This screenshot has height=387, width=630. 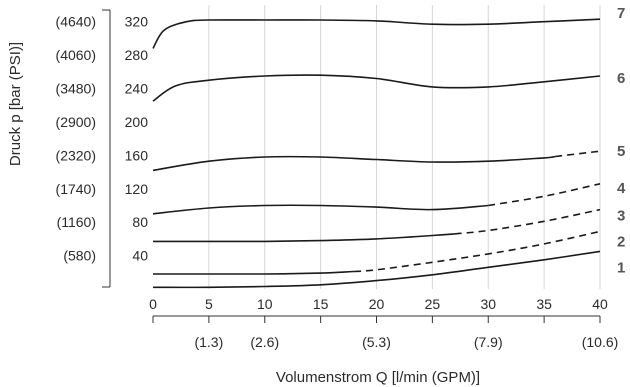 I want to click on x-tick-gpm: (5.3), so click(x=376, y=342).